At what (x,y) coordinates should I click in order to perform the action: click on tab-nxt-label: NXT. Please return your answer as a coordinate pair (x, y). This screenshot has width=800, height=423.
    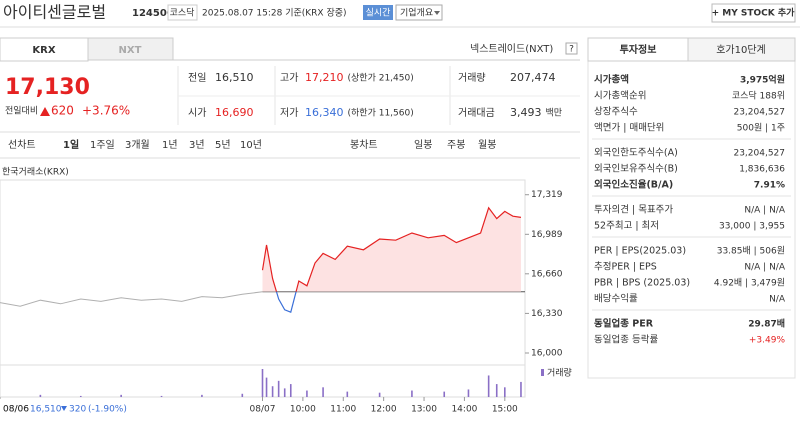
    Looking at the image, I should click on (130, 50).